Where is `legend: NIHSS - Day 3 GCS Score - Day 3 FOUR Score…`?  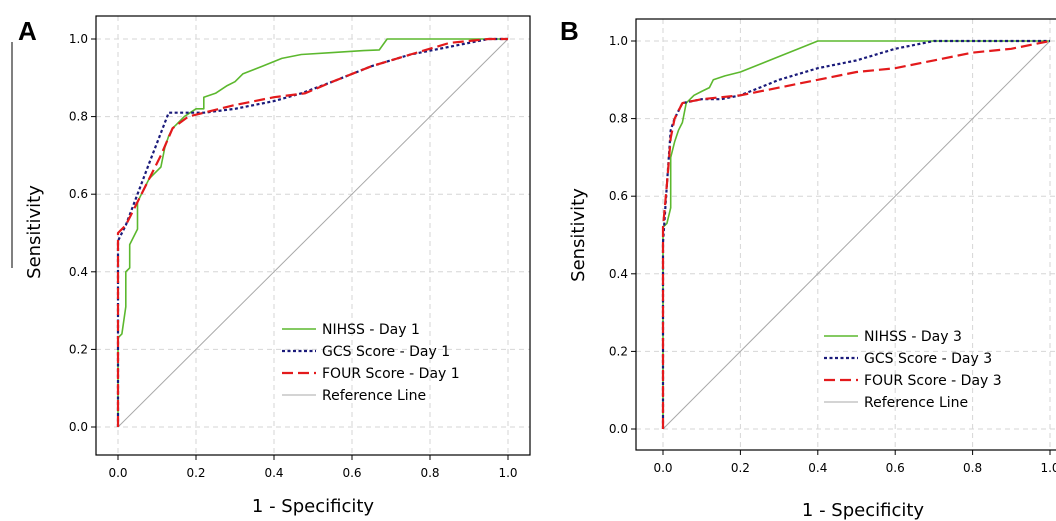
legend: NIHSS - Day 3 GCS Score - Day 3 FOUR Score… is located at coordinates (913, 370).